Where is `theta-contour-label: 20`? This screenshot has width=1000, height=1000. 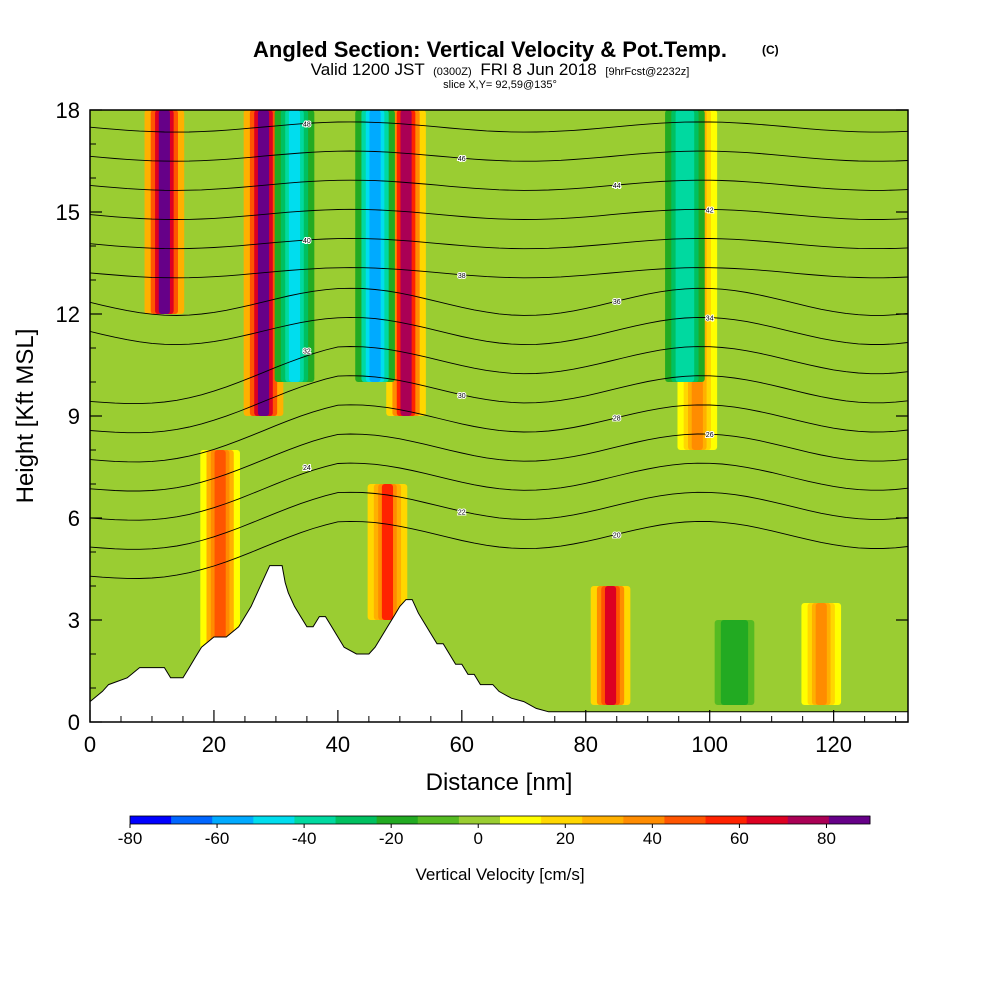
theta-contour-label: 20 is located at coordinates (617, 535).